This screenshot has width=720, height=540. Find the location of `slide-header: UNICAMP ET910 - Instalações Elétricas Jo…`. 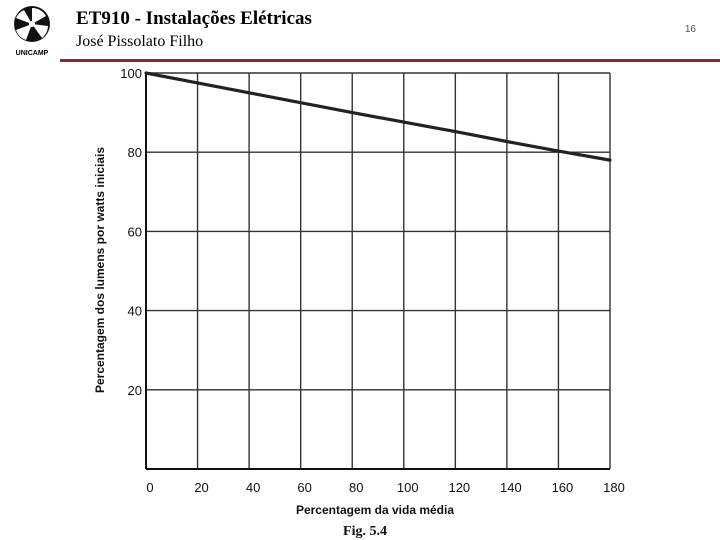

slide-header: UNICAMP ET910 - Instalações Elétricas Jo… is located at coordinates (360, 31).